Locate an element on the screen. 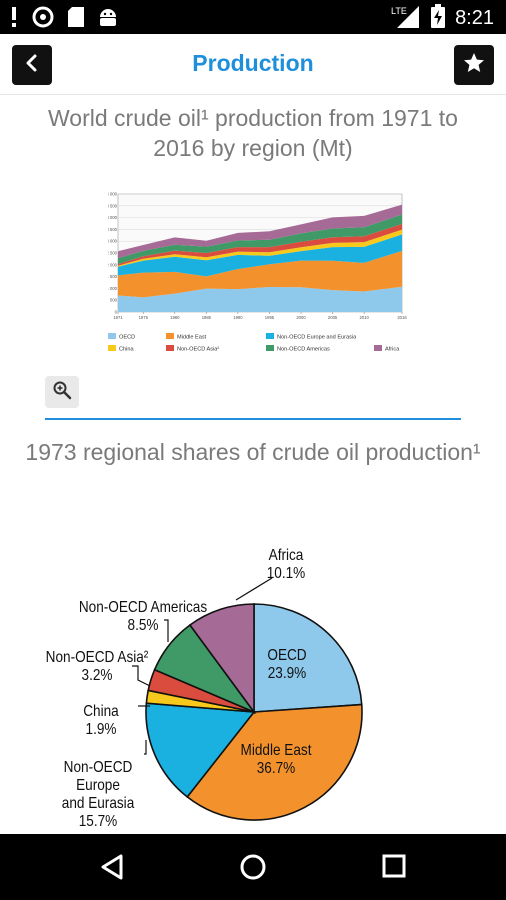 This screenshot has height=900, width=506. pie-label-line: 36.7% is located at coordinates (276, 768).